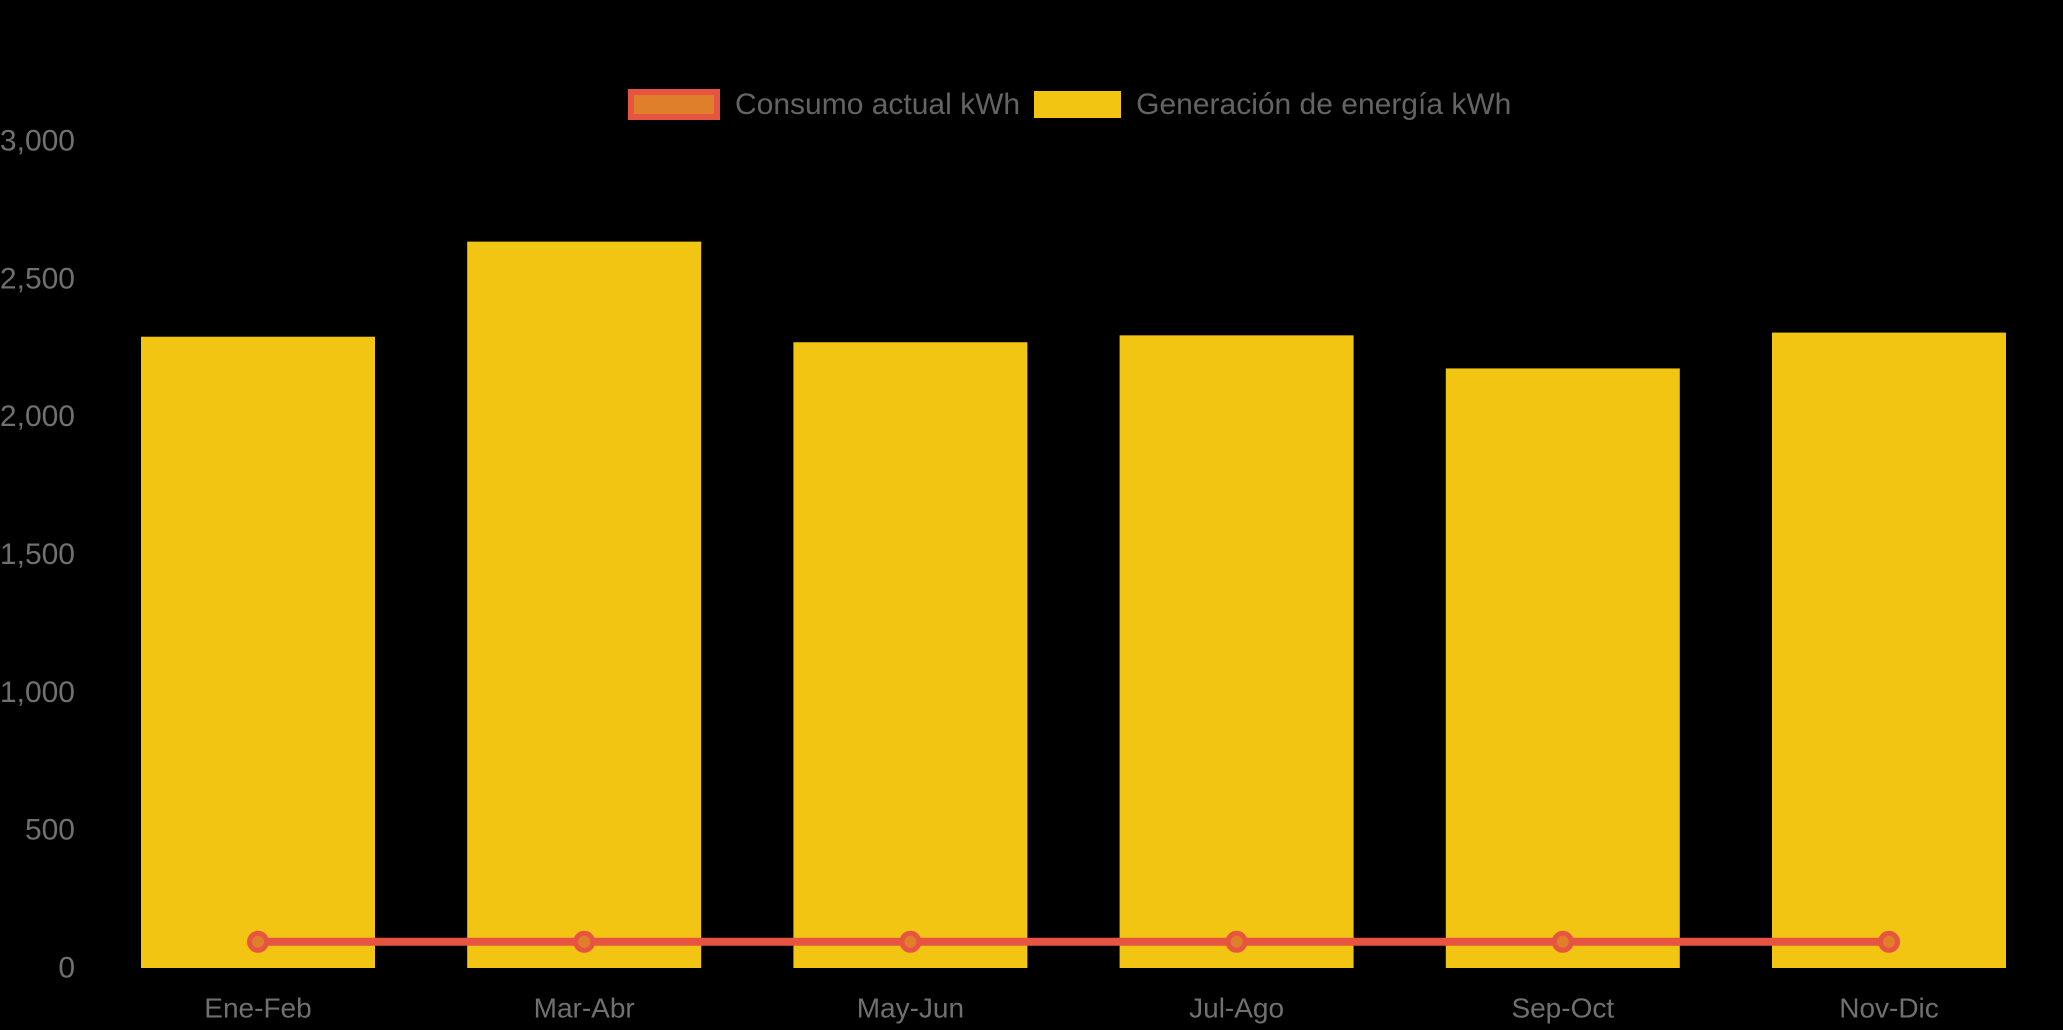 Image resolution: width=2063 pixels, height=1030 pixels. What do you see at coordinates (1889, 650) in the screenshot?
I see `bar-generacion-Nov-Dic` at bounding box center [1889, 650].